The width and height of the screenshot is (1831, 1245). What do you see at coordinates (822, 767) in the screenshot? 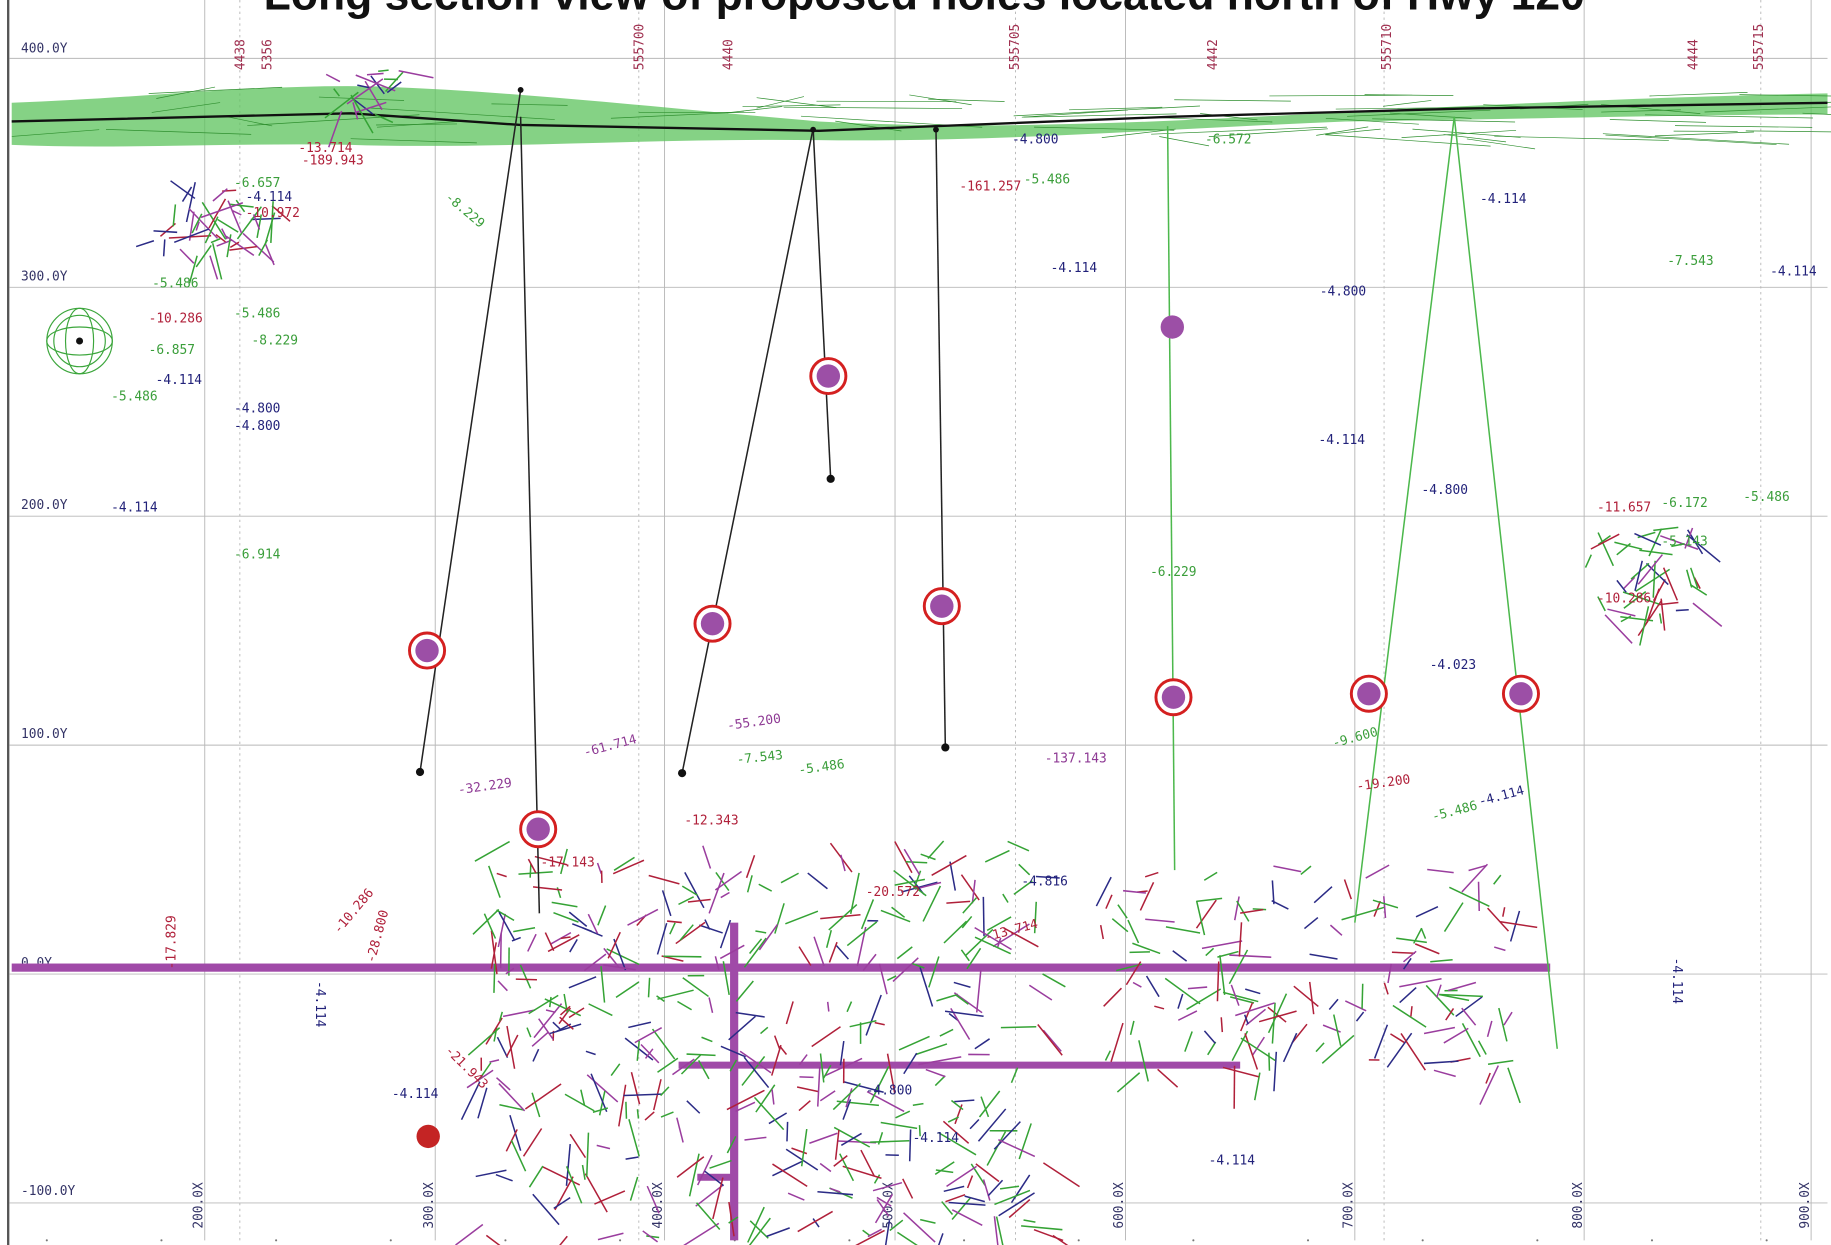
I see `assay-label: -5.486` at bounding box center [822, 767].